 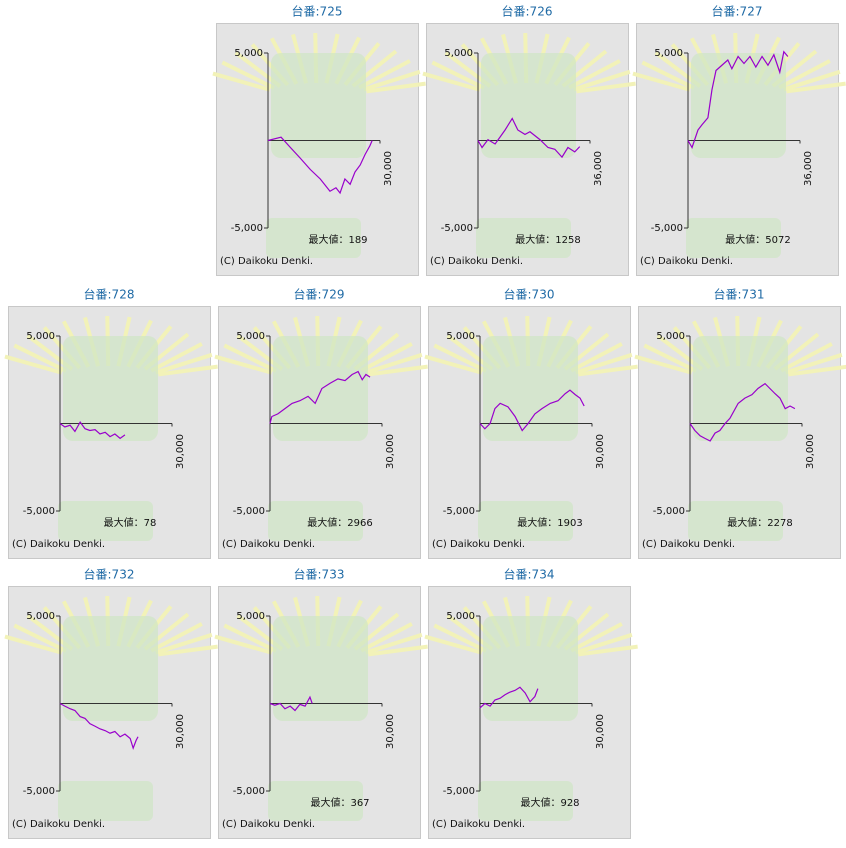 I want to click on chart-title: 台番:725, so click(x=317, y=11).